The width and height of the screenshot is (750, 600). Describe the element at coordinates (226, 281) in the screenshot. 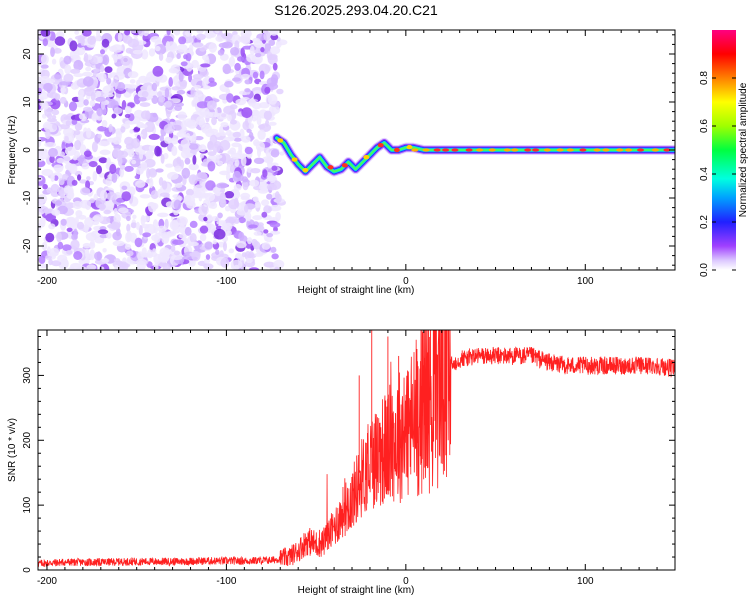

I see `spectrogram-x-tick-label: -100` at that location.